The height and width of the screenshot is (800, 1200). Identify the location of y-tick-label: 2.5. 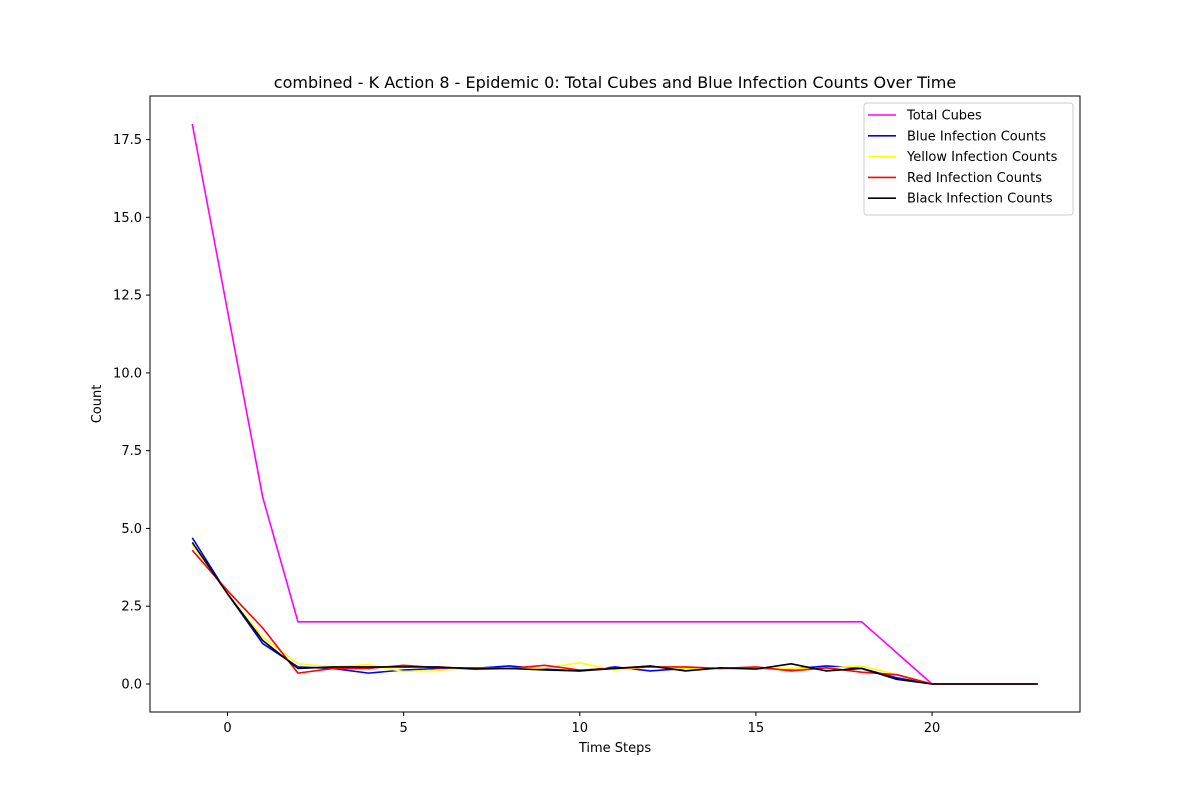
(131, 607).